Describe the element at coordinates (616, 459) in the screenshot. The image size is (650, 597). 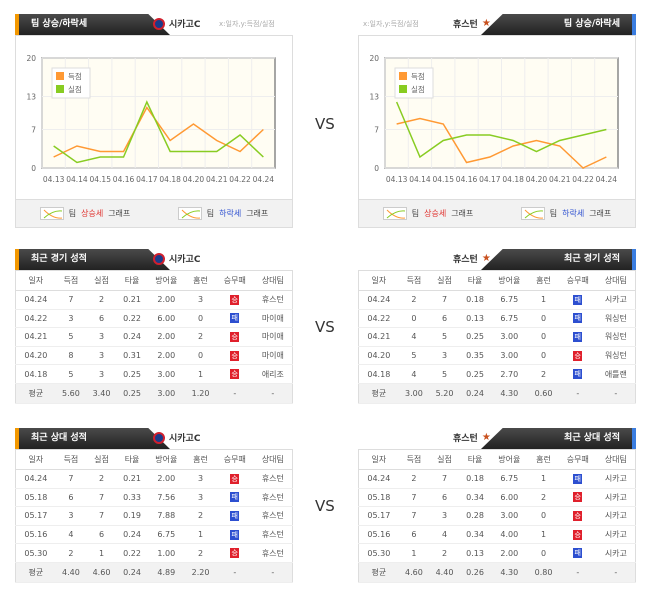
I see `column-header: 상대팀` at that location.